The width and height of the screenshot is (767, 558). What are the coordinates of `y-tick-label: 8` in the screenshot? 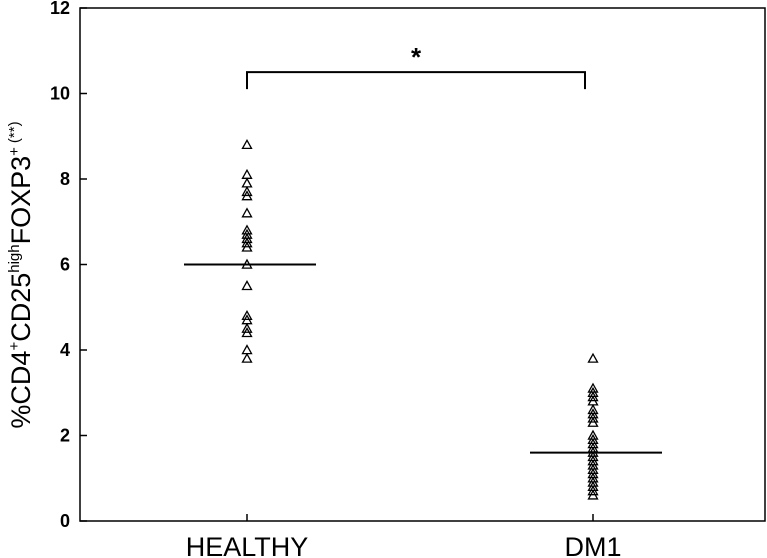 It's located at (65, 179).